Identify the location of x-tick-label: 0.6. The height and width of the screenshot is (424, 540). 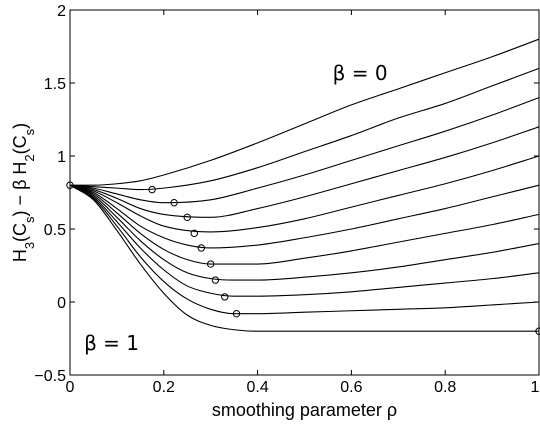
(351, 387).